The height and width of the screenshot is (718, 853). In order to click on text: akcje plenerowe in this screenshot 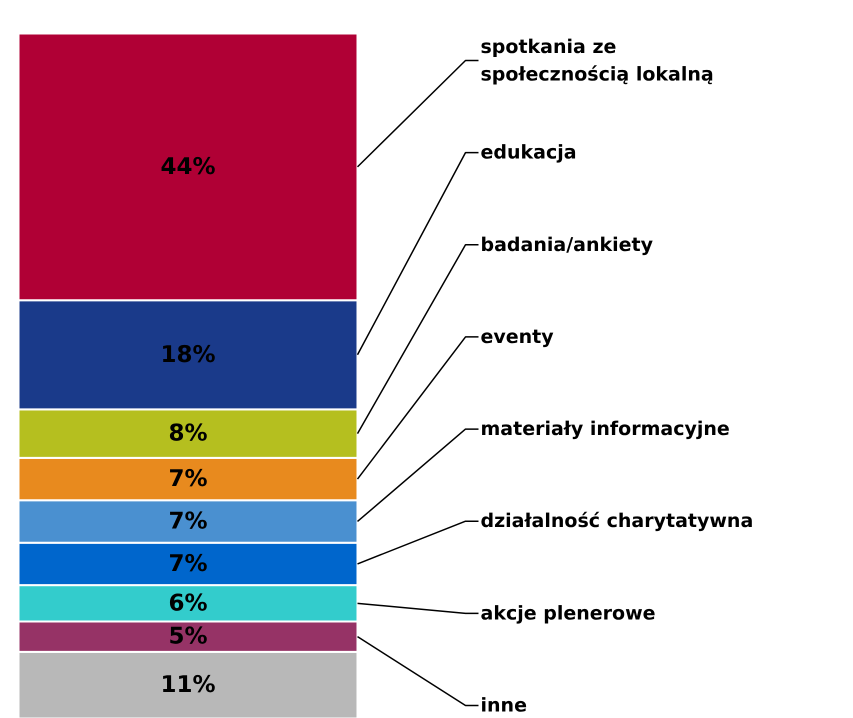, I will do `click(568, 613)`.